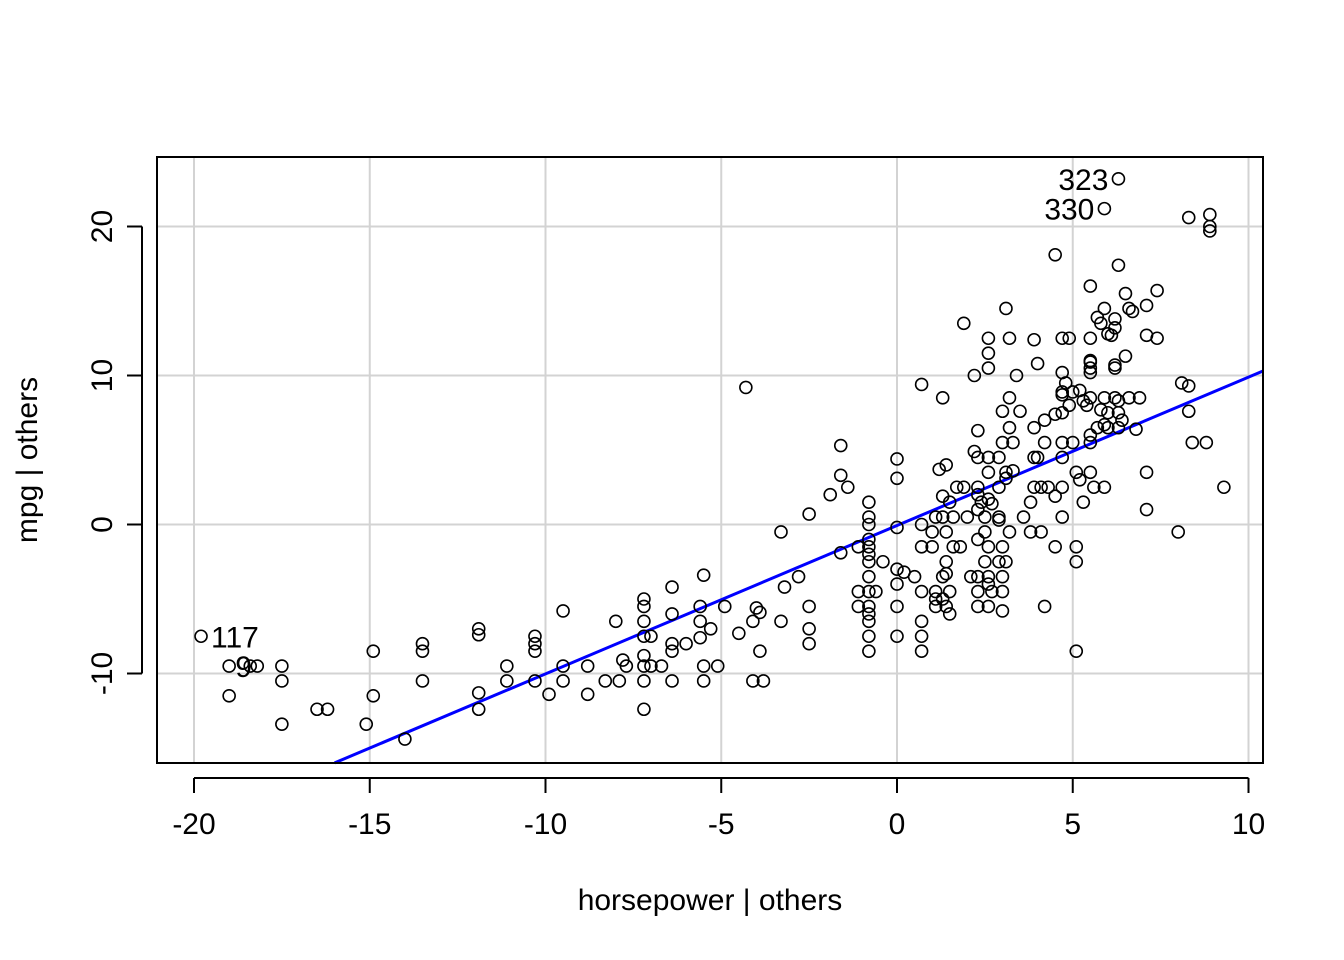 The height and width of the screenshot is (960, 1344). I want to click on x-axis: -20 -15 -10 -5 0 5 10, so click(718, 809).